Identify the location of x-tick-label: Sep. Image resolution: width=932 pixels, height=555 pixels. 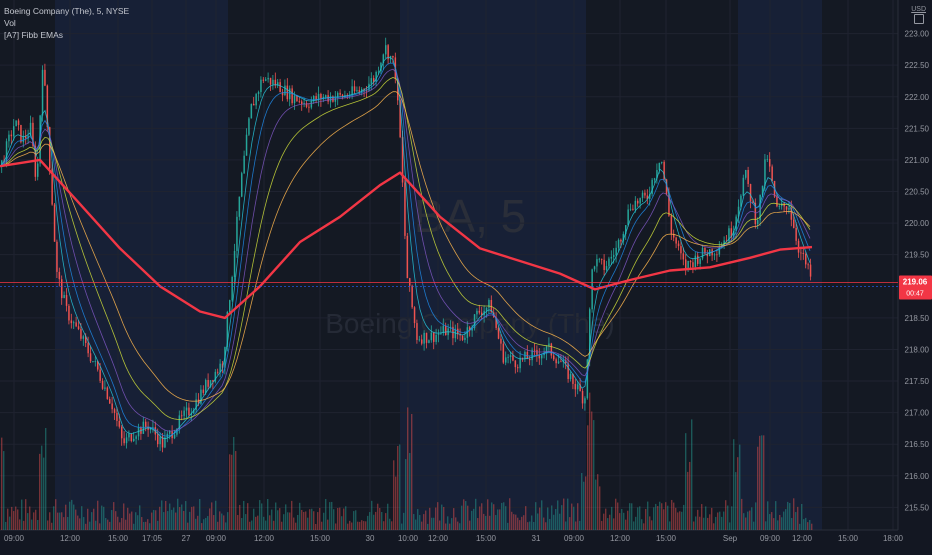
(730, 538).